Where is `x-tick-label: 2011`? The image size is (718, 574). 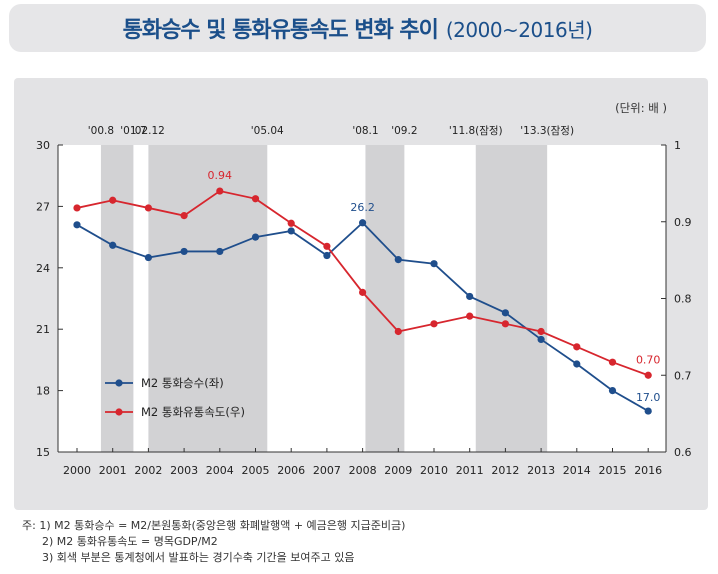 x-tick-label: 2011 is located at coordinates (470, 470).